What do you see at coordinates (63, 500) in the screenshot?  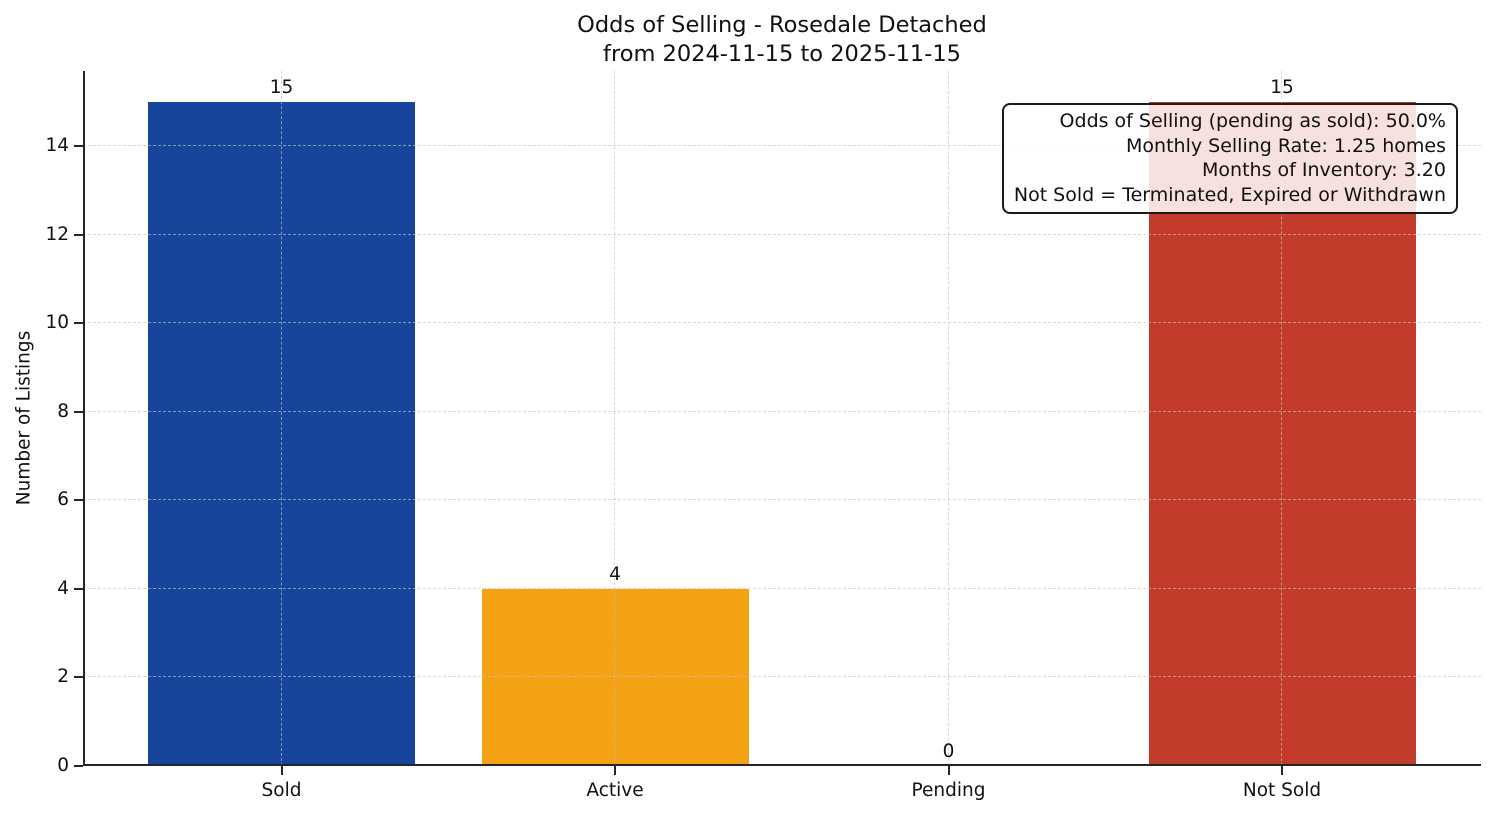 I see `y-tick-label: 6` at bounding box center [63, 500].